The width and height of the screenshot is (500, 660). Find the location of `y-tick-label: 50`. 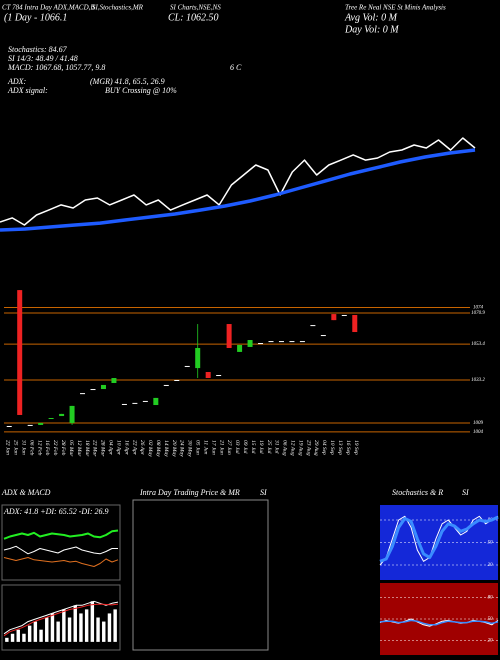

y-tick-label: 50 is located at coordinates (491, 619).